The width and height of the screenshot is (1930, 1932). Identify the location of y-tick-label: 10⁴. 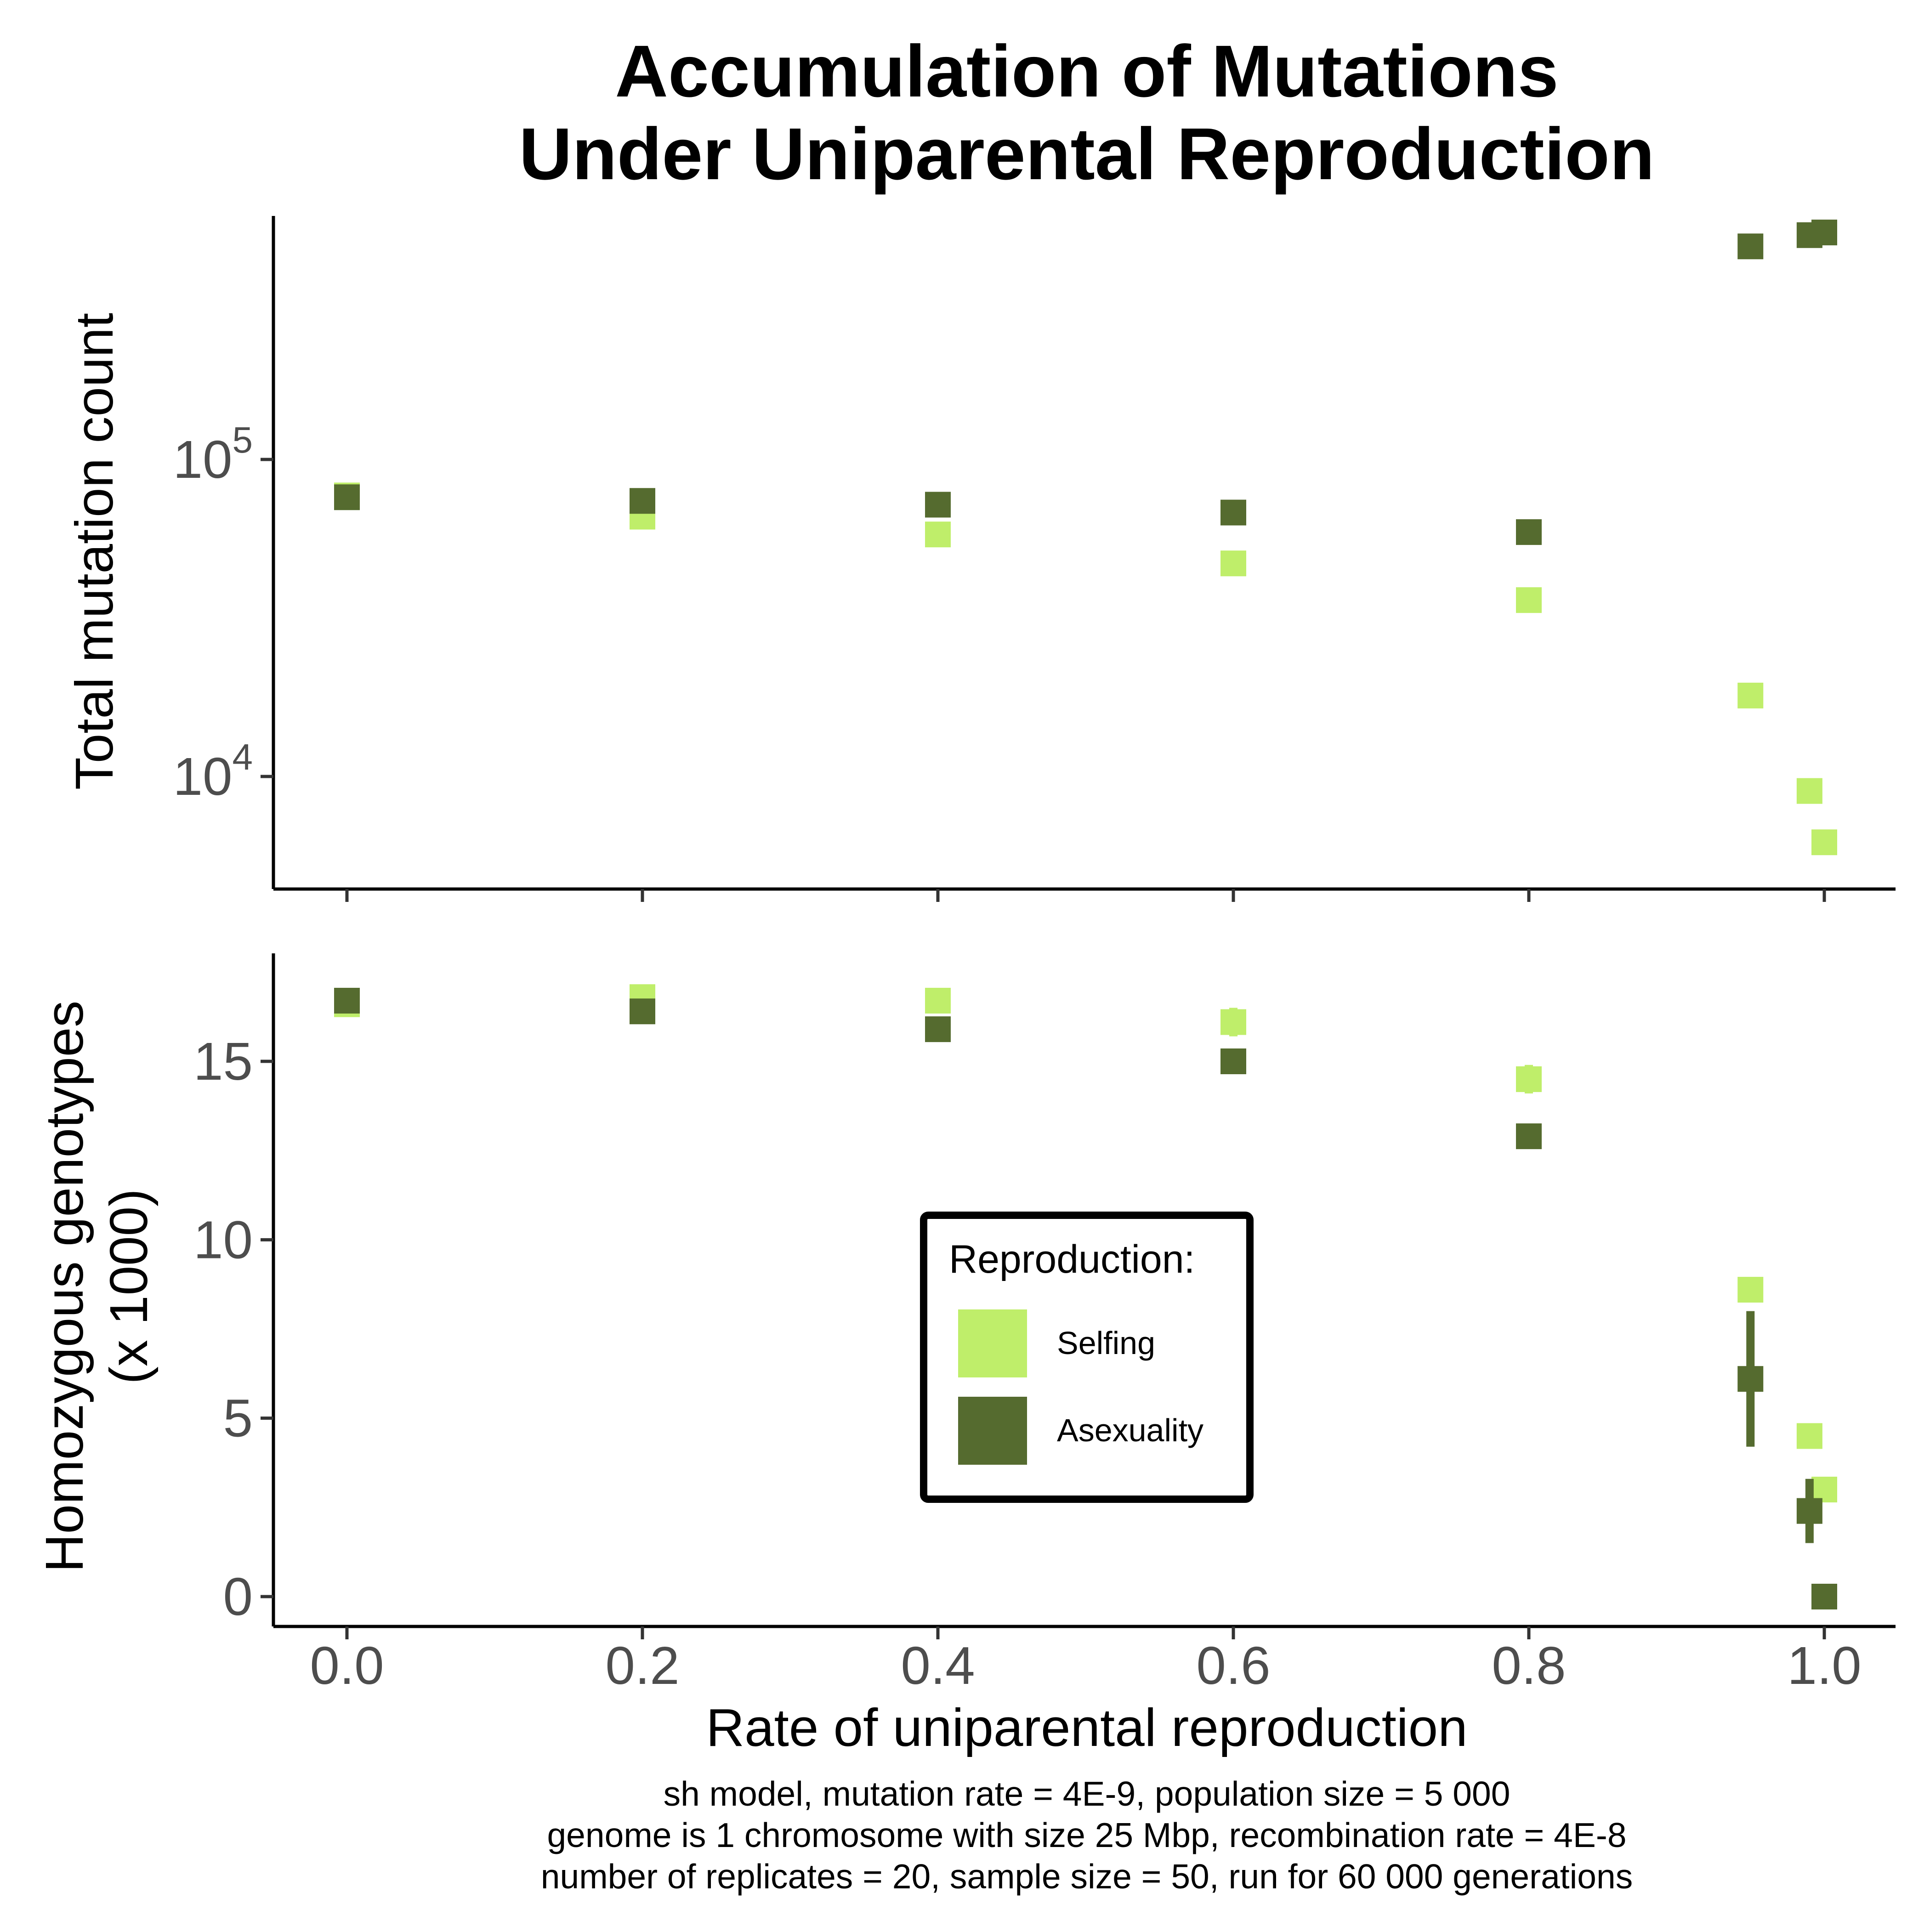
(213, 771).